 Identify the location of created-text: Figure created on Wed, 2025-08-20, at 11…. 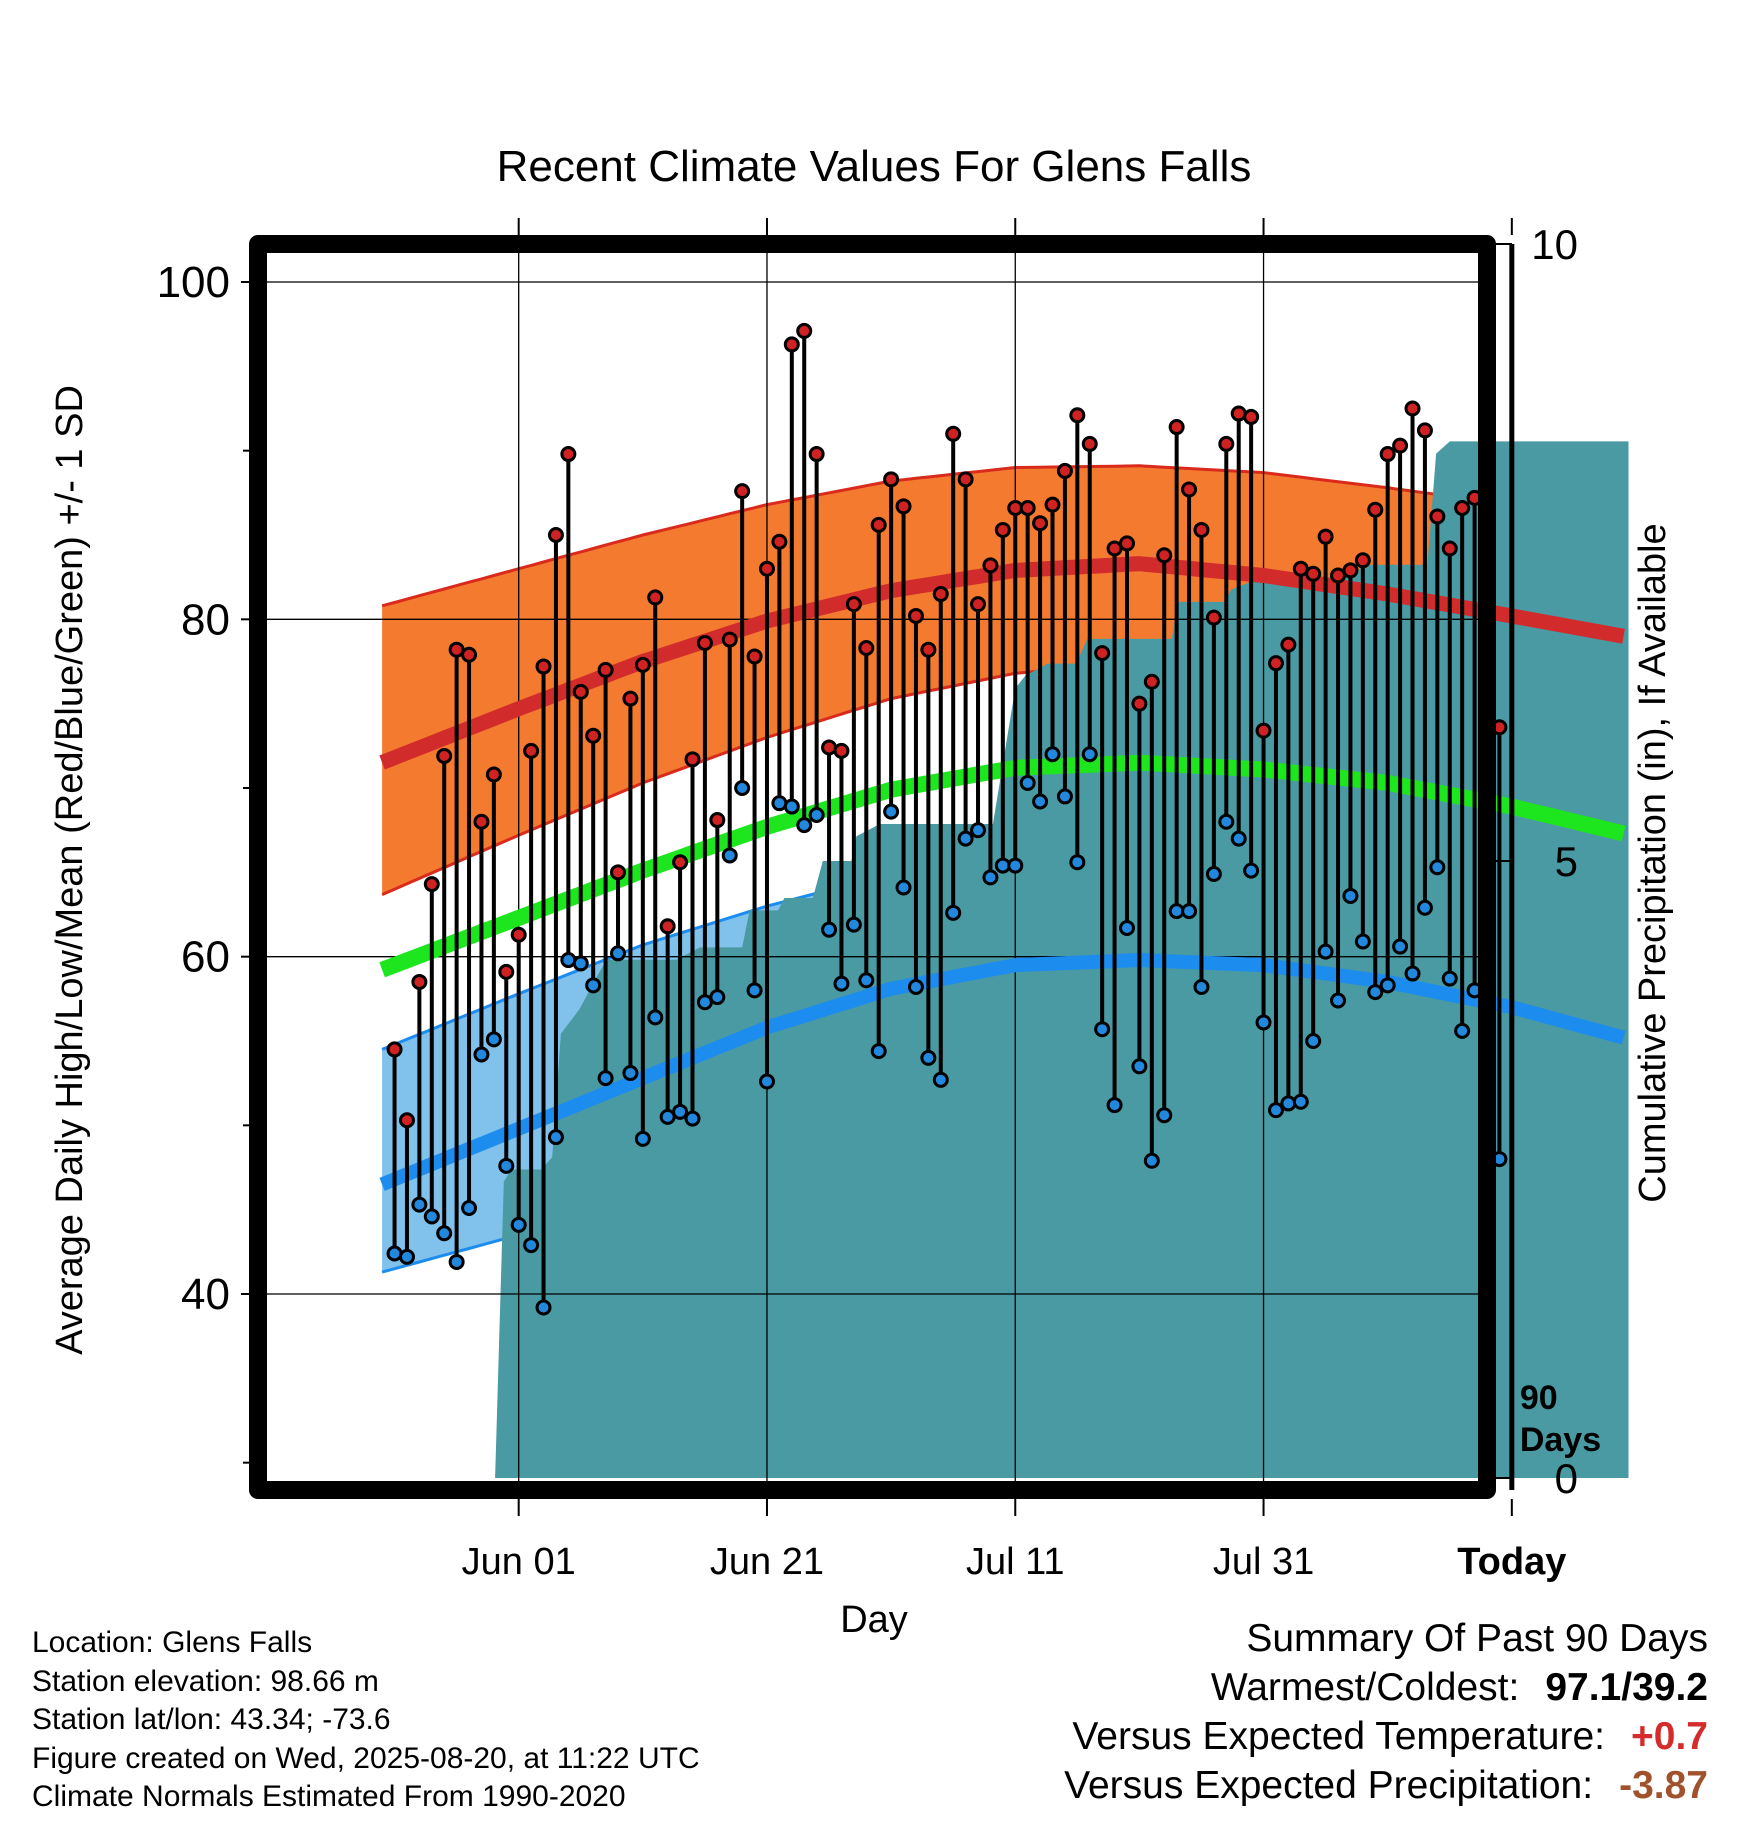
(366, 1758).